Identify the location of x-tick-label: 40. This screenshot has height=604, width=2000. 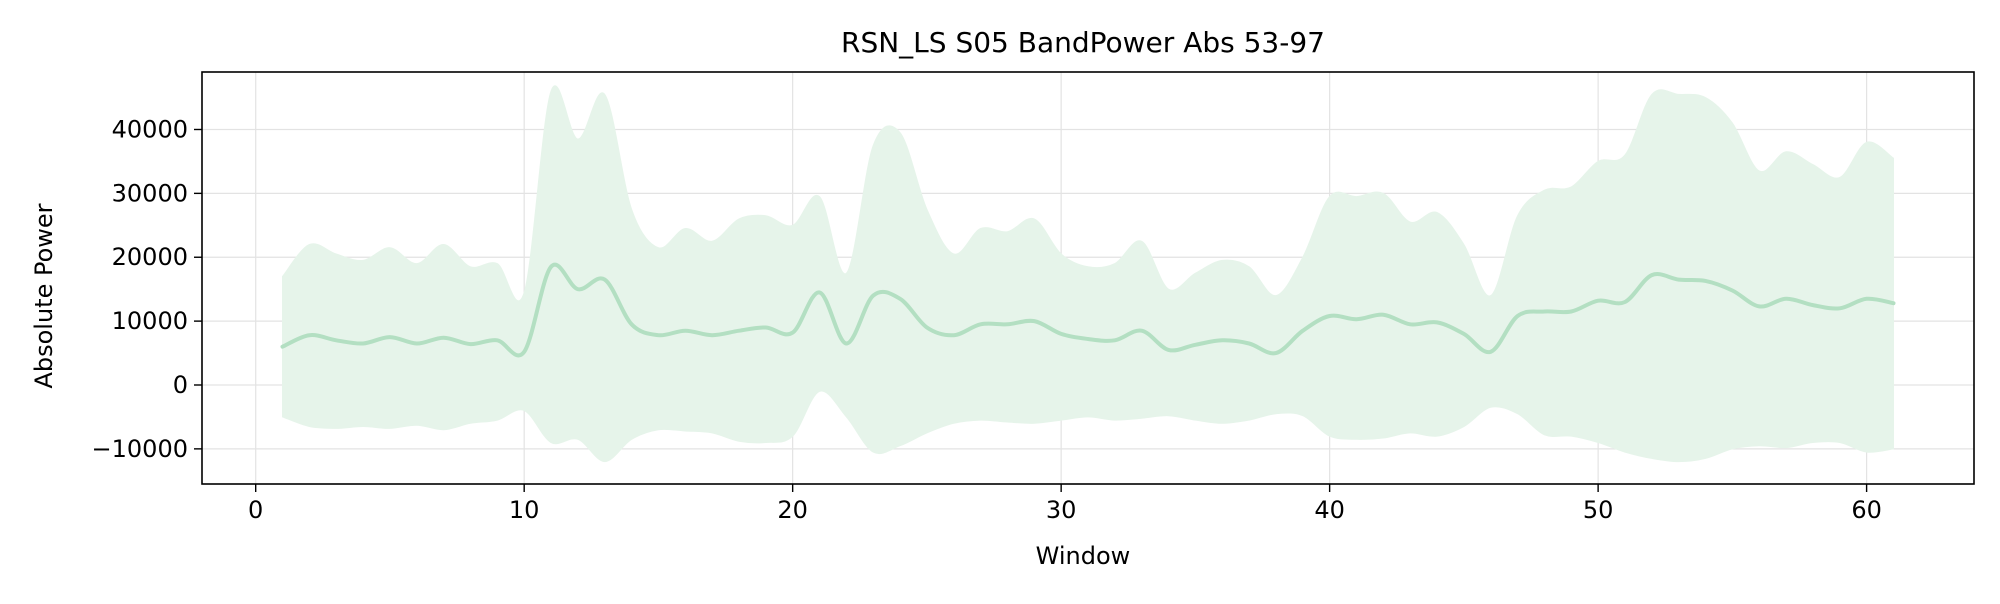
(1329, 510).